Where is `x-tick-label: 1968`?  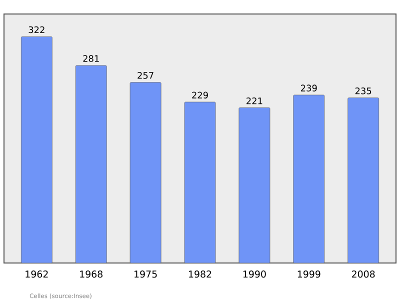
x-tick-label: 1968 is located at coordinates (91, 274).